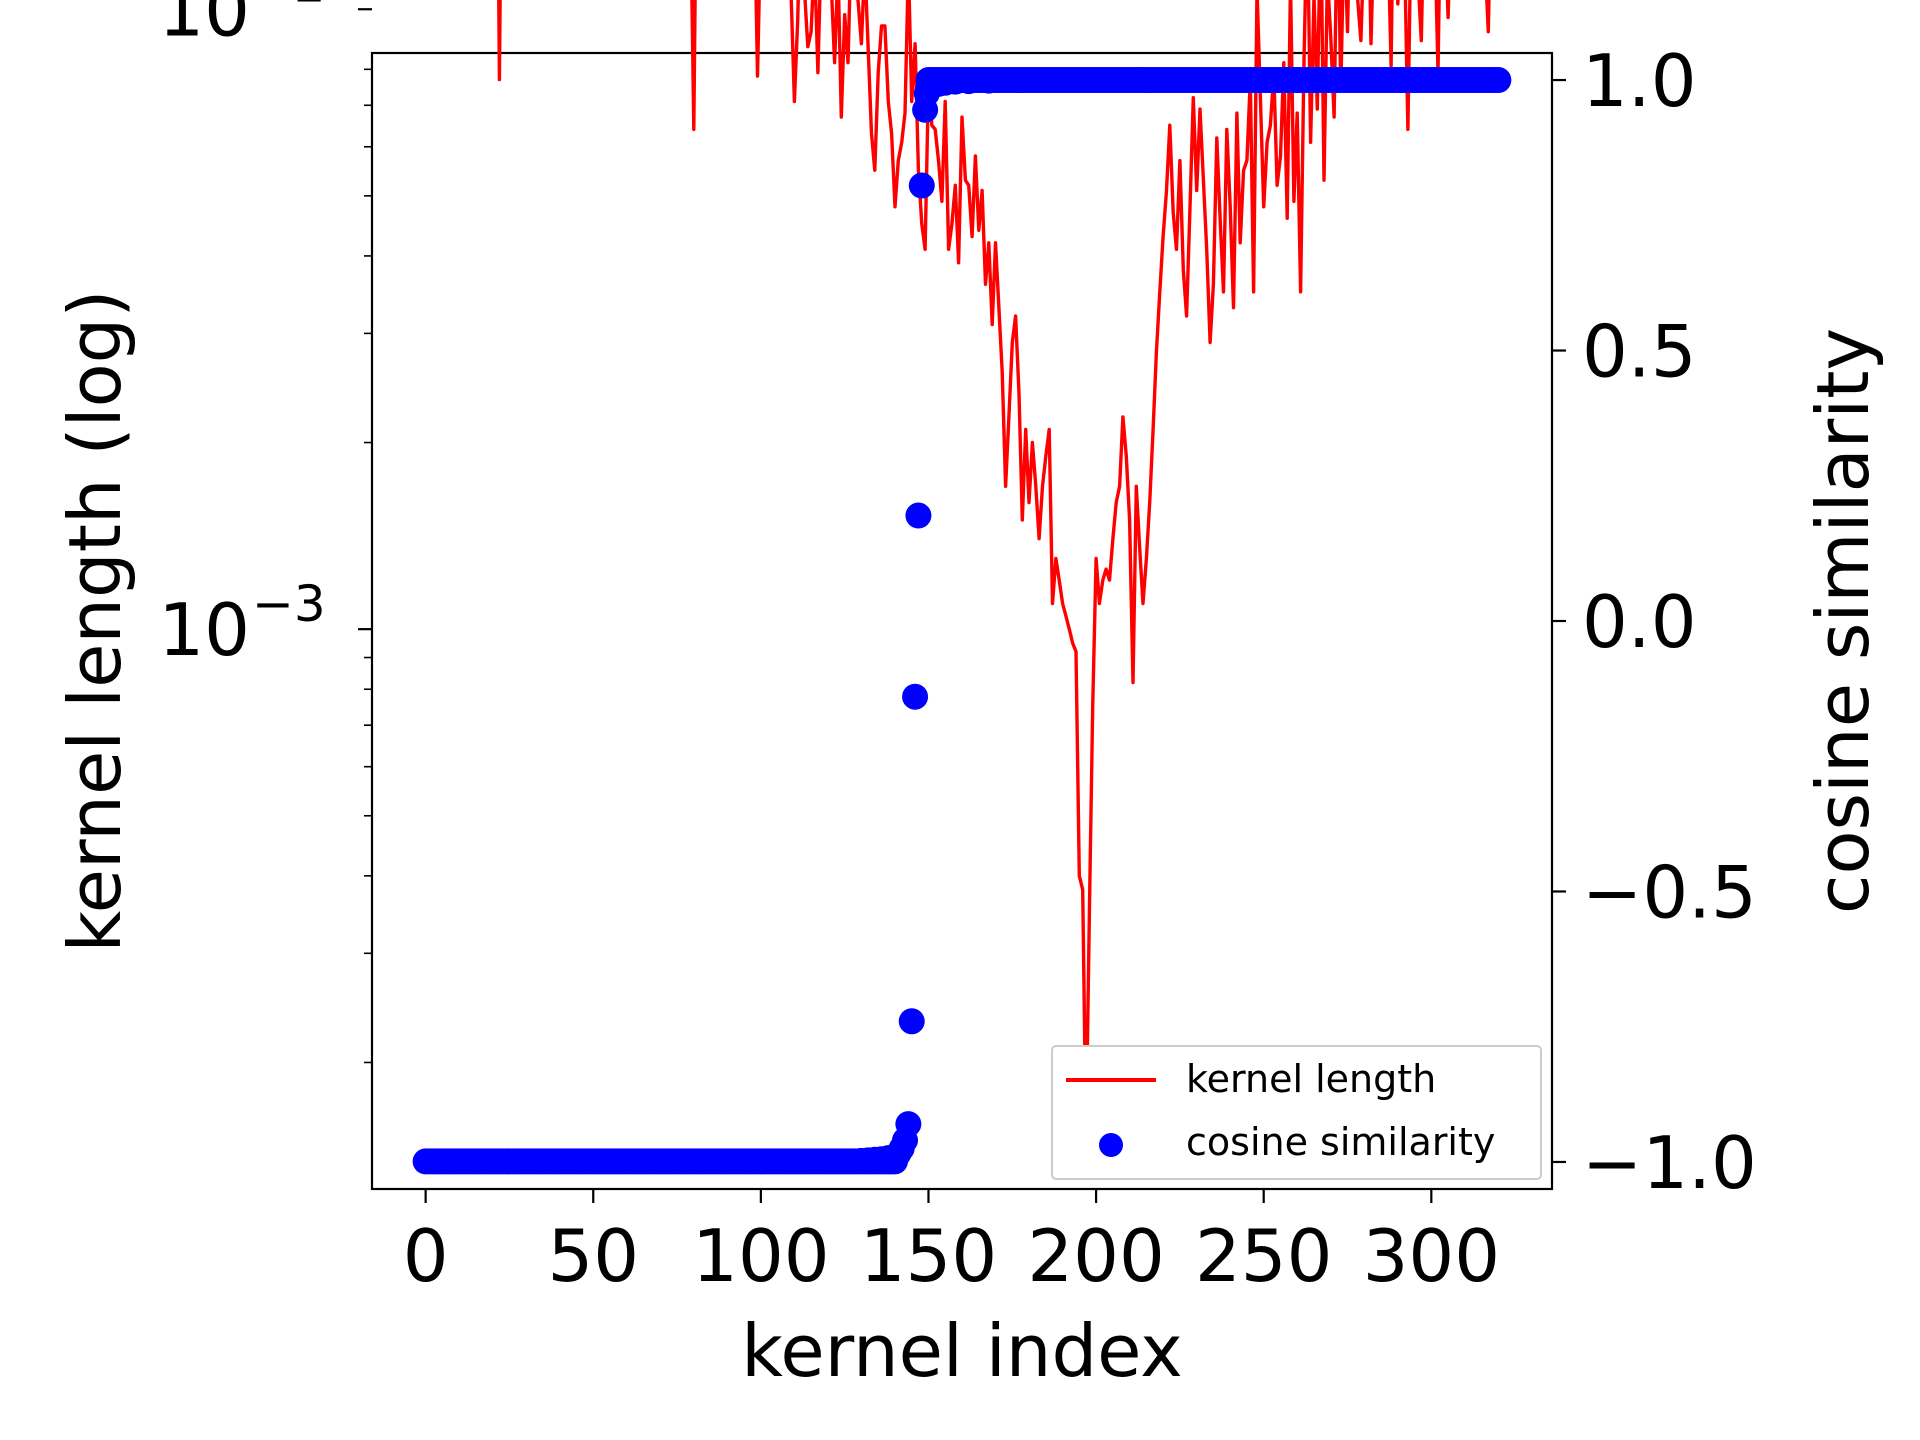  I want to click on y-right-tick-label: 1.0, so click(1639, 81).